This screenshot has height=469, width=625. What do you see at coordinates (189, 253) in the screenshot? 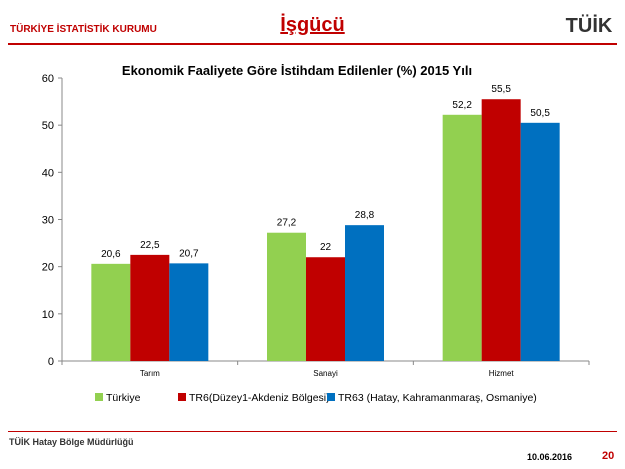
I see `data-label: 20,7` at bounding box center [189, 253].